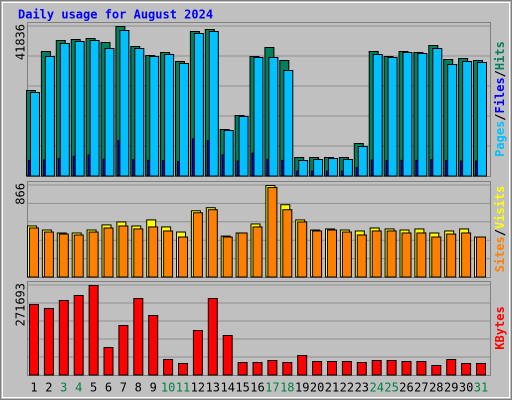  Describe the element at coordinates (500, 139) in the screenshot. I see `legend-entry: Pages` at that location.